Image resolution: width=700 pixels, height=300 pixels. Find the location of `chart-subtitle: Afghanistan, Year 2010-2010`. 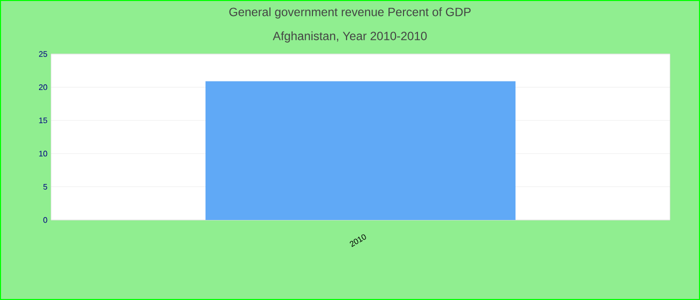

chart-subtitle: Afghanistan, Year 2010-2010 is located at coordinates (349, 37).